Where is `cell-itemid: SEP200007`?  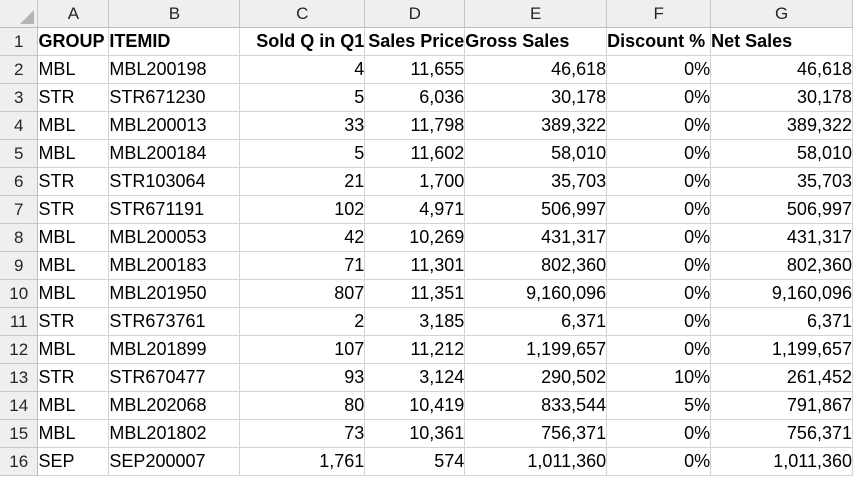
cell-itemid: SEP200007 is located at coordinates (174, 461).